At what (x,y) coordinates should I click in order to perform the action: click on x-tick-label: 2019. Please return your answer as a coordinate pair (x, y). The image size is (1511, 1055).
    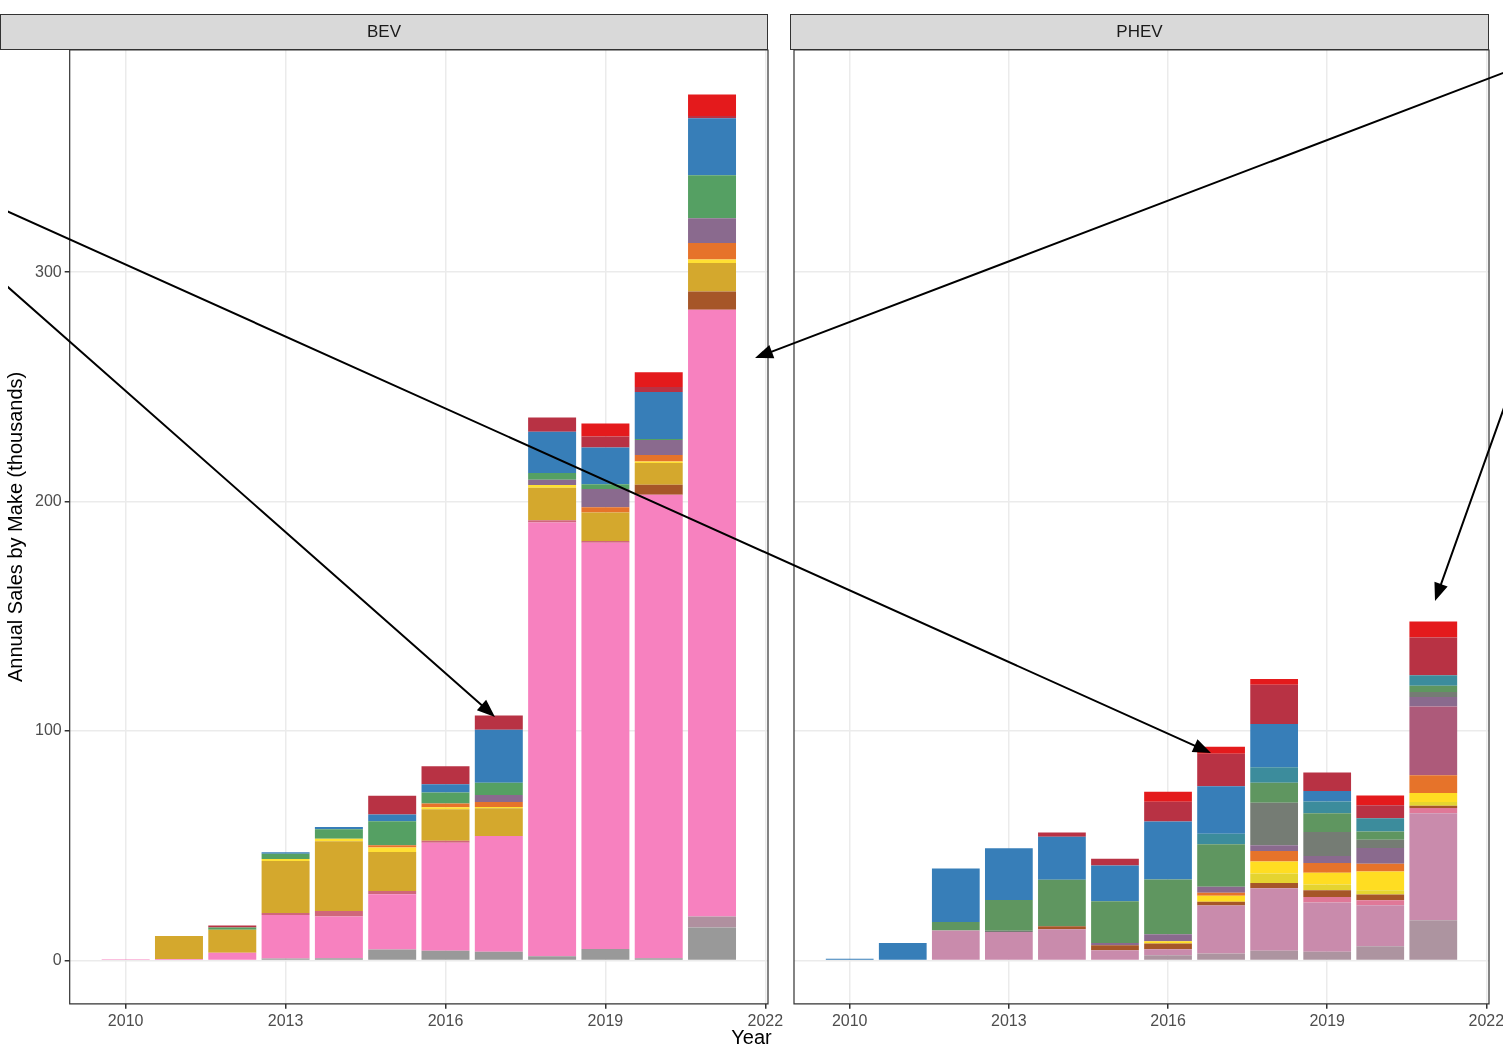
    Looking at the image, I should click on (1327, 1020).